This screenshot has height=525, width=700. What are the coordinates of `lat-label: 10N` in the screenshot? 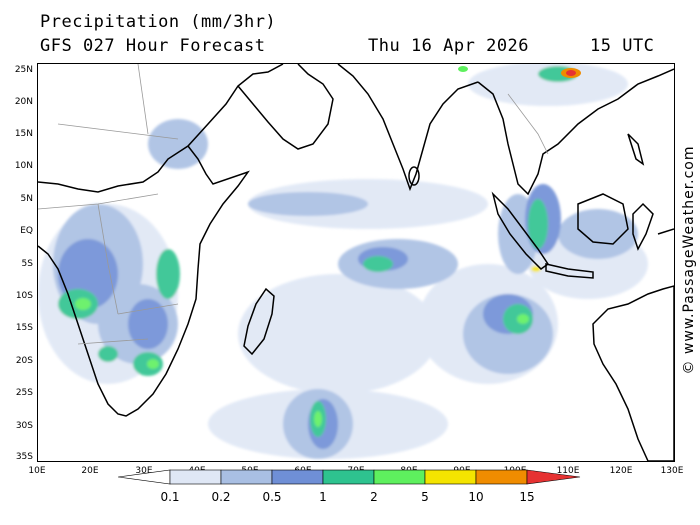 It's located at (23, 166).